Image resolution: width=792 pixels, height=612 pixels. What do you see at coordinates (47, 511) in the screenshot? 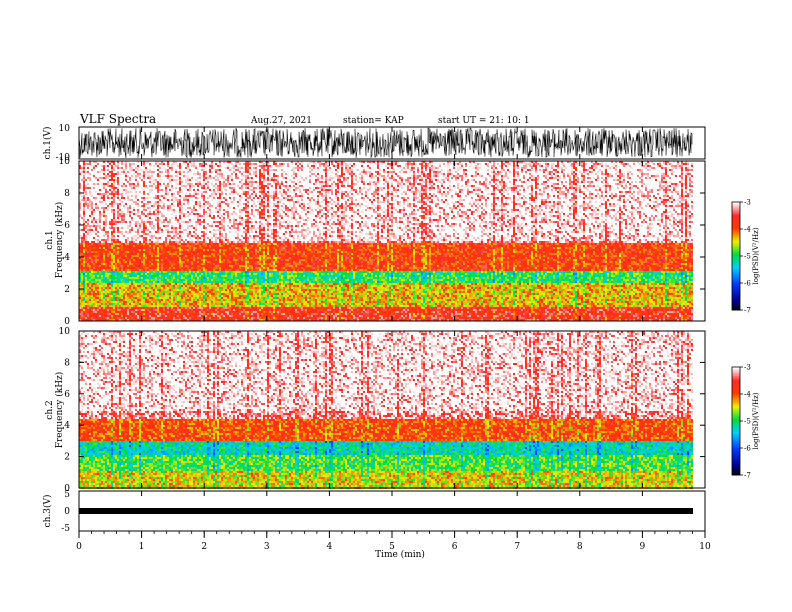
I see `ch3-ylabel: ch.3(V)` at bounding box center [47, 511].